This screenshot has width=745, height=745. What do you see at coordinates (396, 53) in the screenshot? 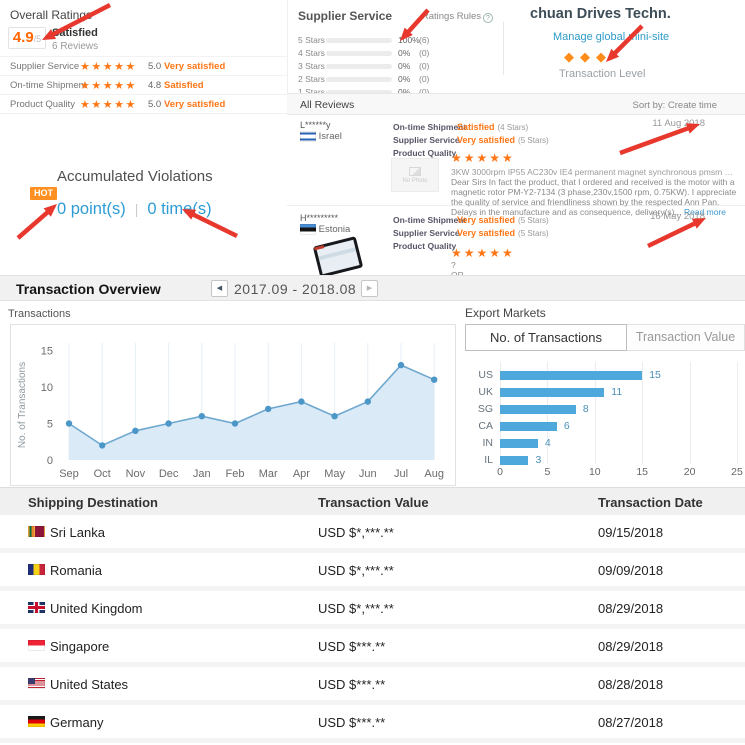
I see `star-distribution-row: 4 Stars 0% (0)` at bounding box center [396, 53].